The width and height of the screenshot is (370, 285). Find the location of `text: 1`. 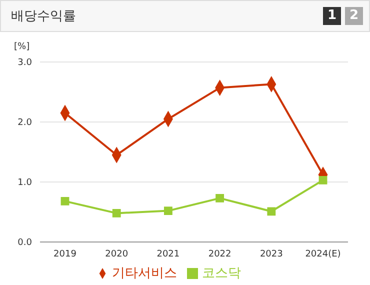

text: 1 is located at coordinates (332, 16).